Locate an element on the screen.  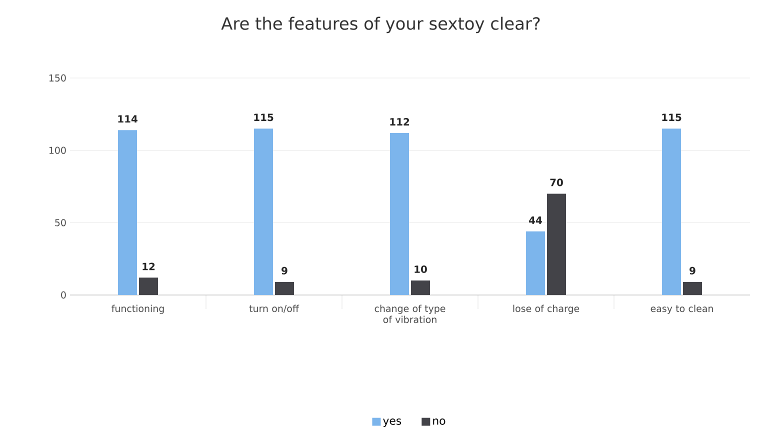
data-label: 70 is located at coordinates (556, 182).